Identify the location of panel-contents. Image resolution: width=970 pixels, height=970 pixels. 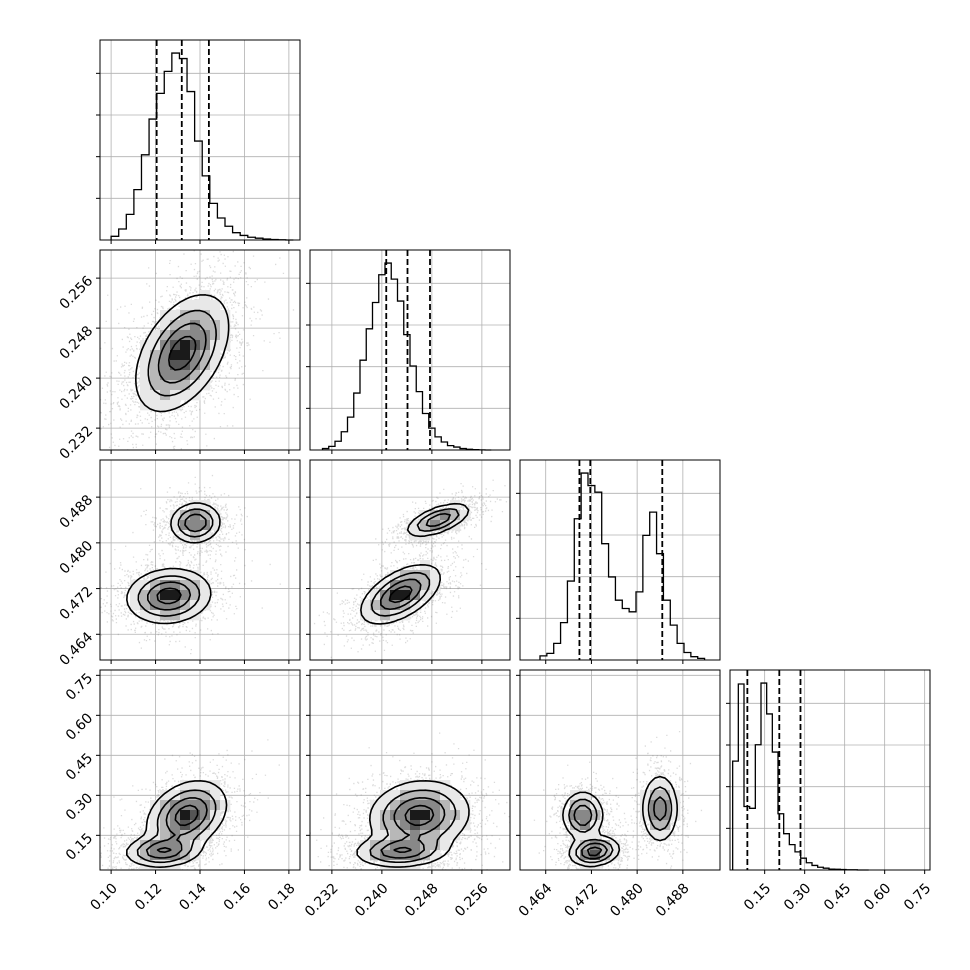
(197, 350).